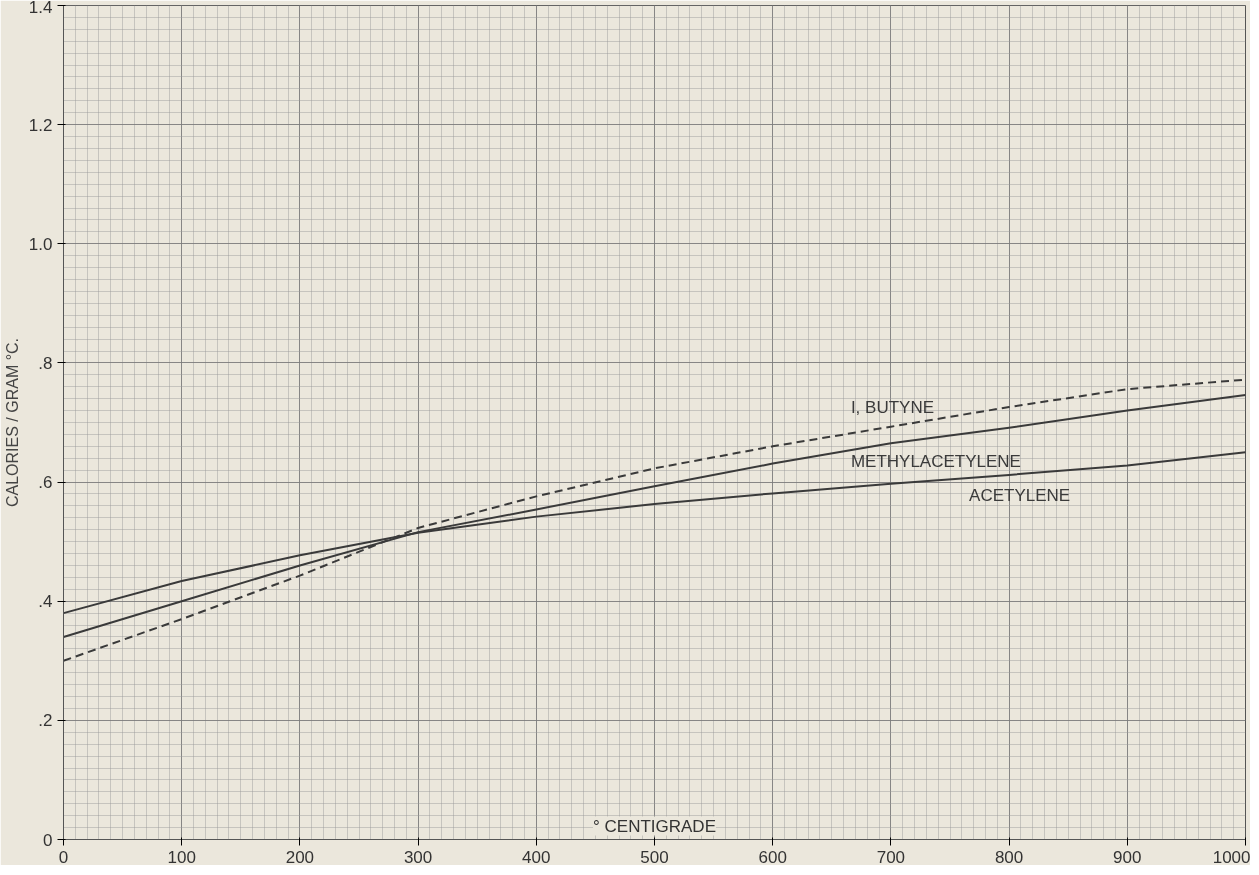 The width and height of the screenshot is (1259, 875). Describe the element at coordinates (40, 244) in the screenshot. I see `y-tick-label: 1.0` at that location.